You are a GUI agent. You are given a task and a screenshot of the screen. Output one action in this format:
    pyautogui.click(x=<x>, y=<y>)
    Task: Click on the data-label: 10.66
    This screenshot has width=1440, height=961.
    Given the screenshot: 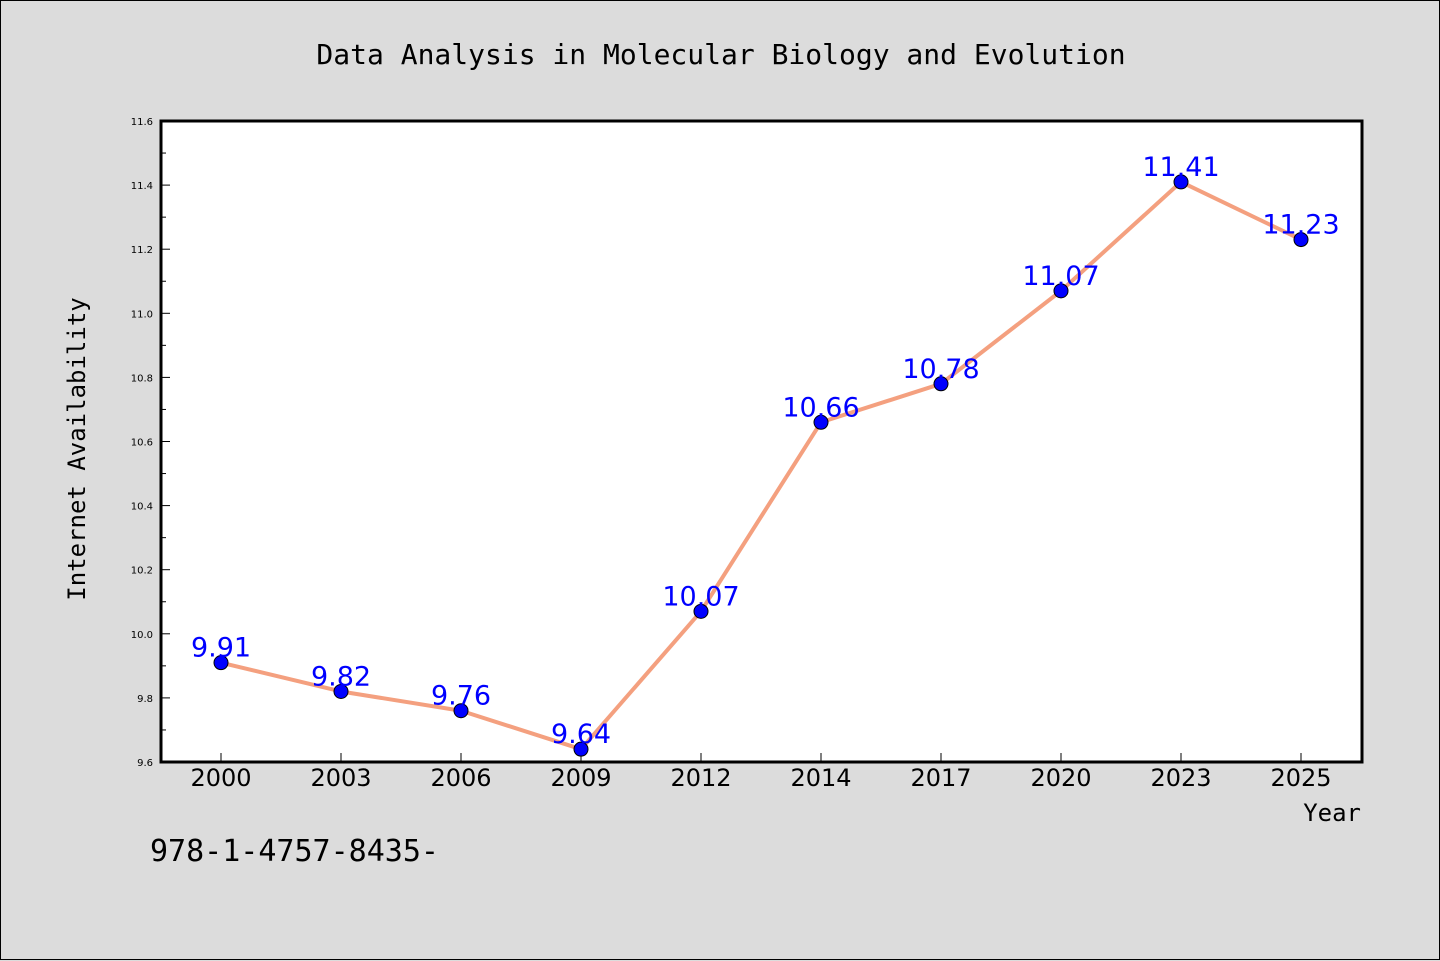 What is the action you would take?
    pyautogui.click(x=820, y=407)
    